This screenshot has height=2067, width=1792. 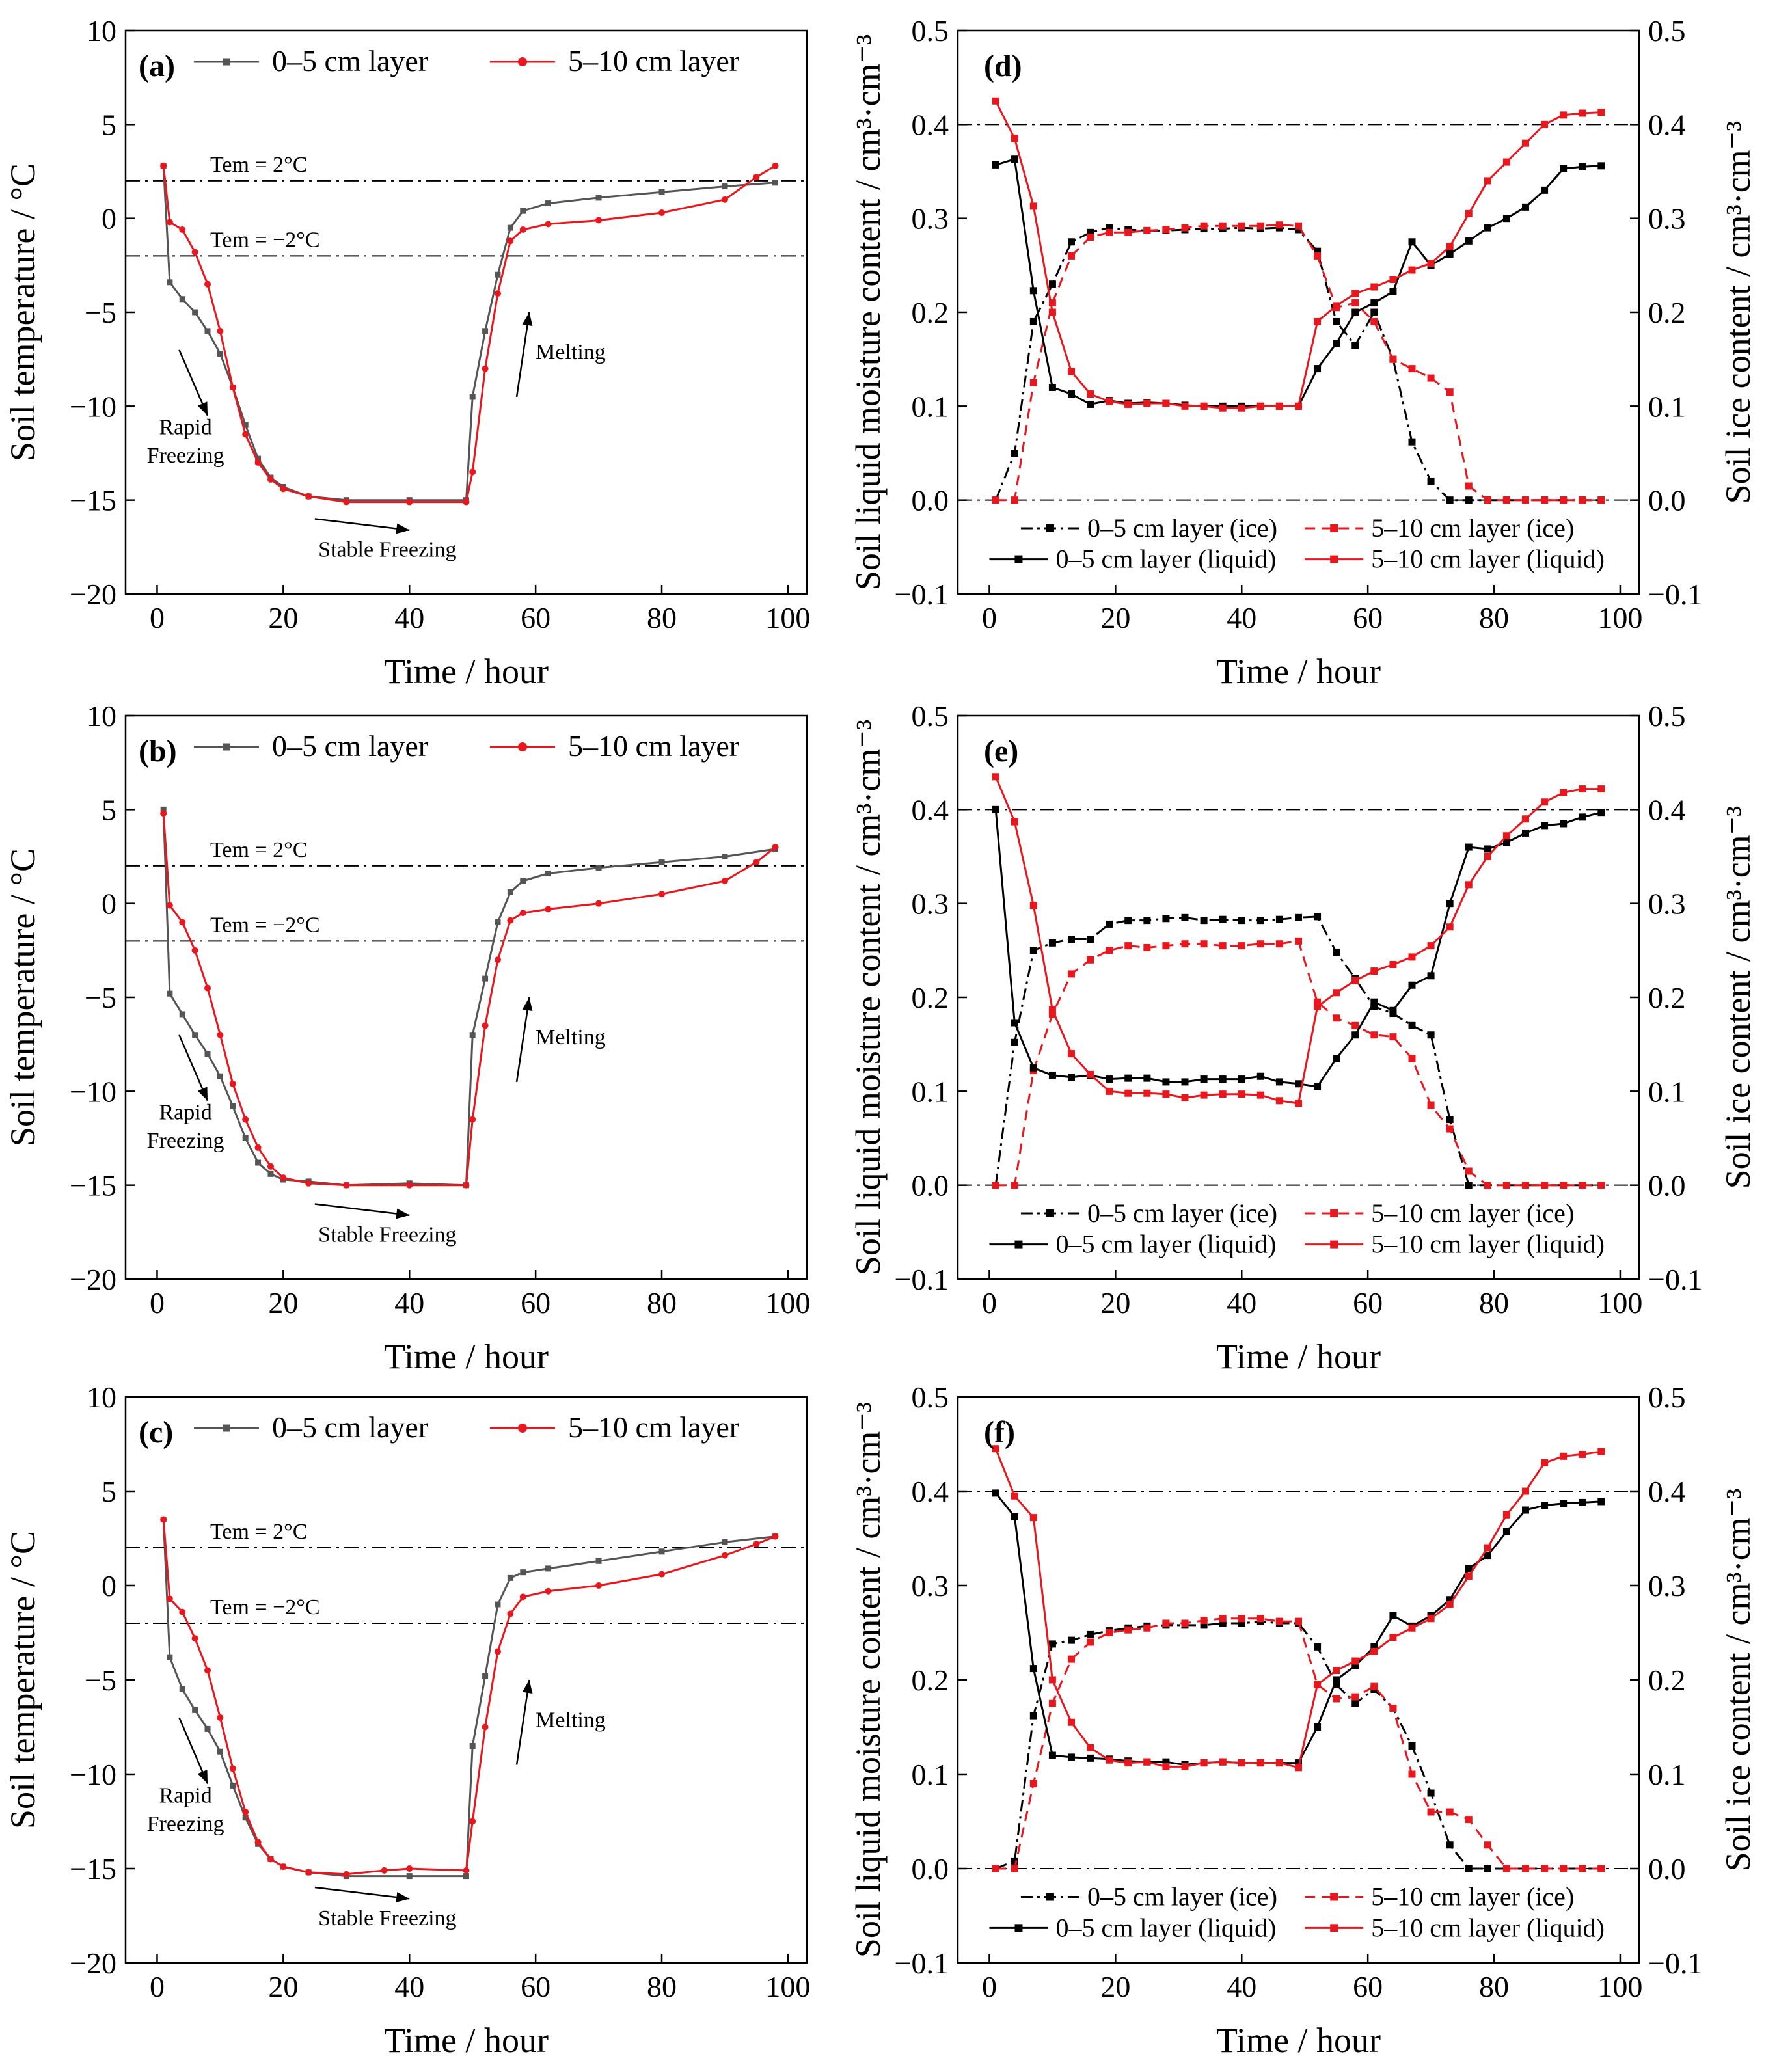 What do you see at coordinates (185, 1796) in the screenshot?
I see `rapid-label: Rapid` at bounding box center [185, 1796].